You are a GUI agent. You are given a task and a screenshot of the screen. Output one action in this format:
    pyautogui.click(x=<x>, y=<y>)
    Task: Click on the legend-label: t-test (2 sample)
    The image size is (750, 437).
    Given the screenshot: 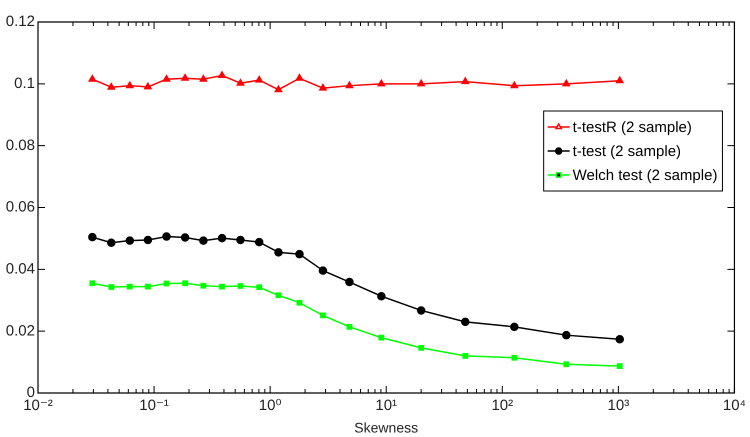 What is the action you would take?
    pyautogui.click(x=627, y=151)
    